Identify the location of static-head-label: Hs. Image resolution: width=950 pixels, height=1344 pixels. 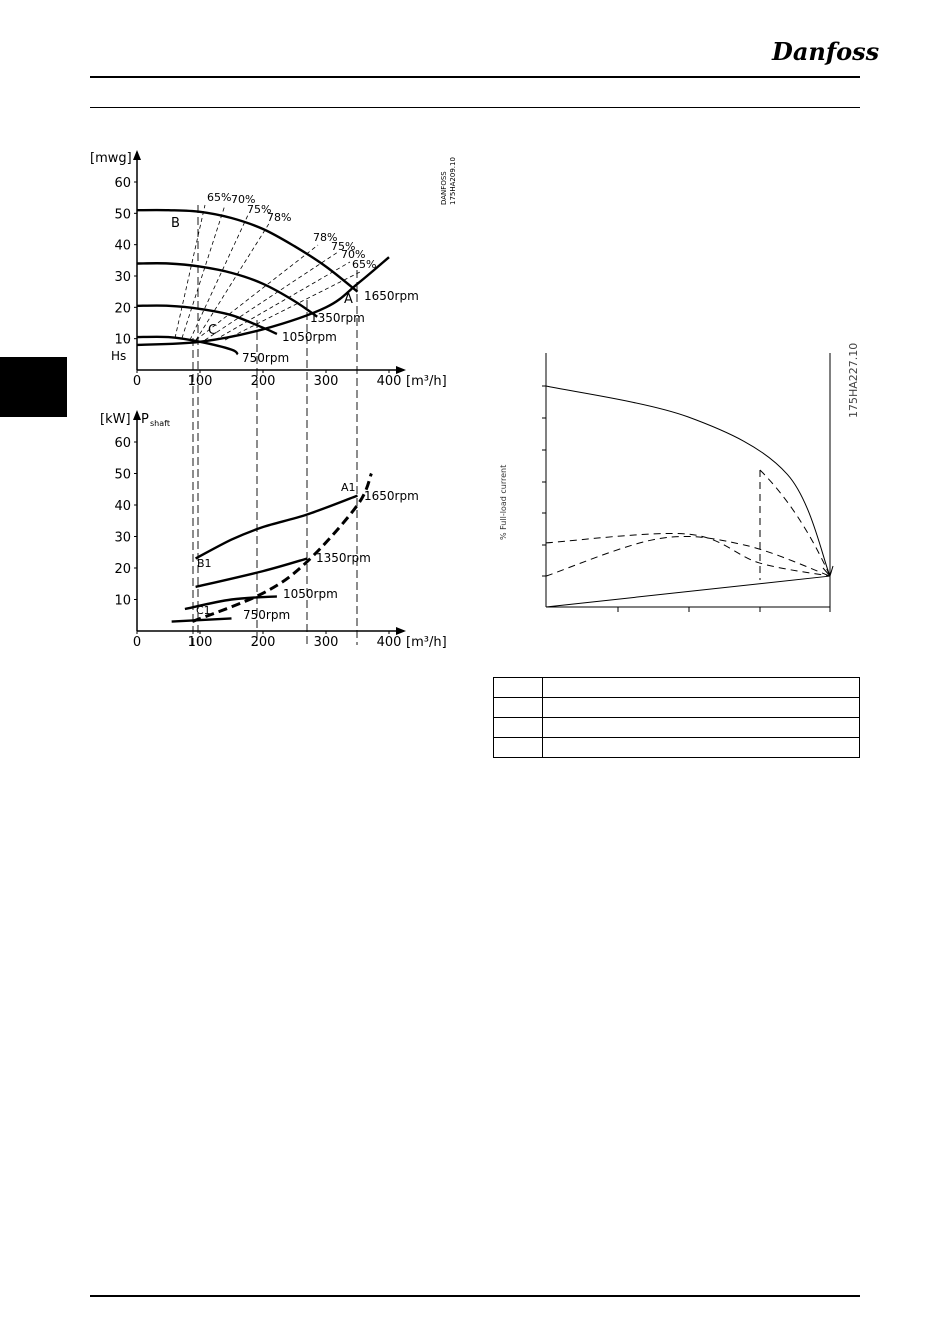
(118, 356).